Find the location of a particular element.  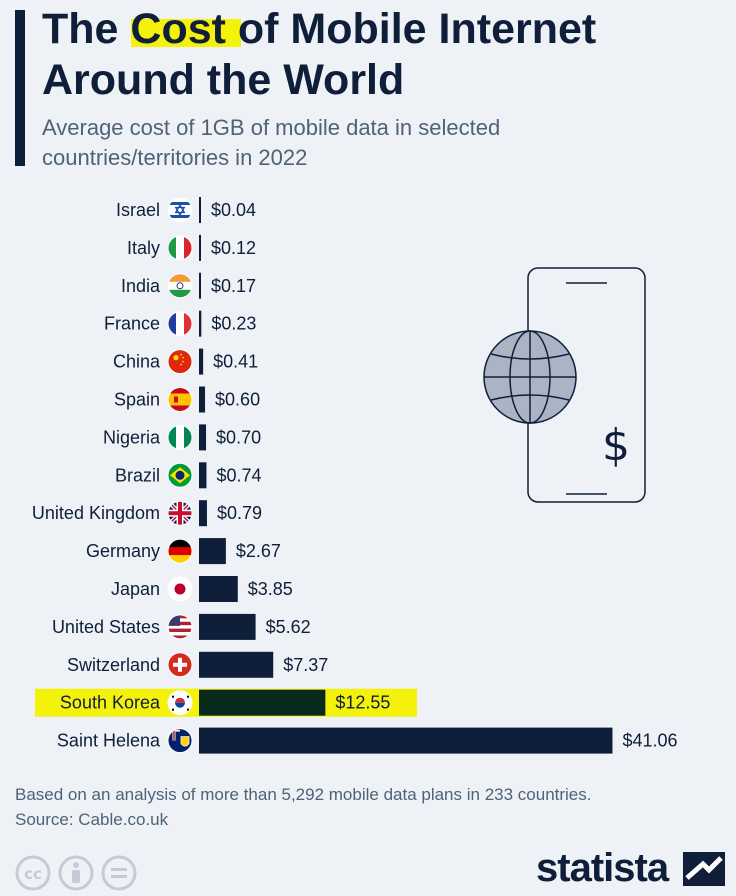

value-label: $0.41 is located at coordinates (235, 362).